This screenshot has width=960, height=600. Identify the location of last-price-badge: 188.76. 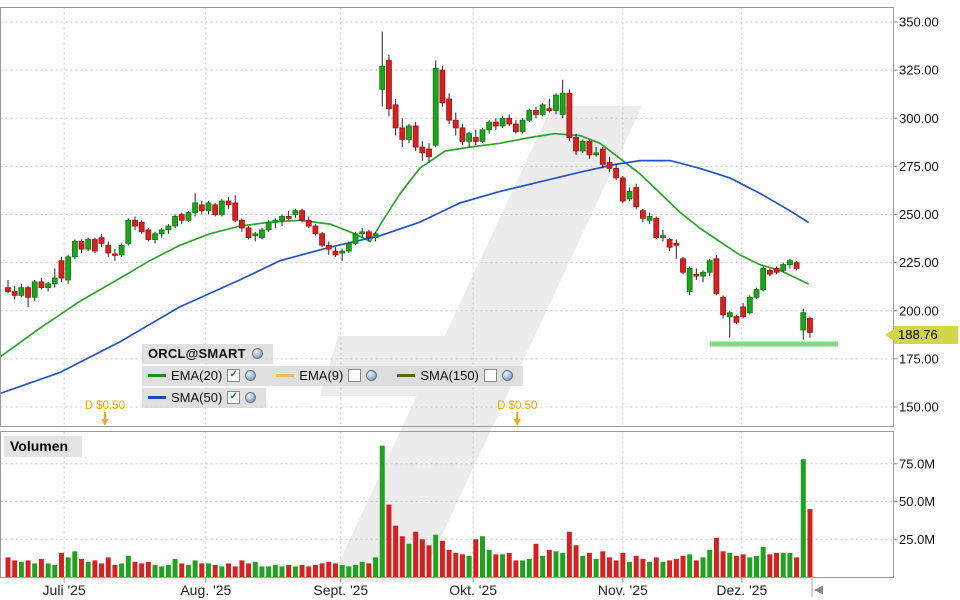
(926, 335).